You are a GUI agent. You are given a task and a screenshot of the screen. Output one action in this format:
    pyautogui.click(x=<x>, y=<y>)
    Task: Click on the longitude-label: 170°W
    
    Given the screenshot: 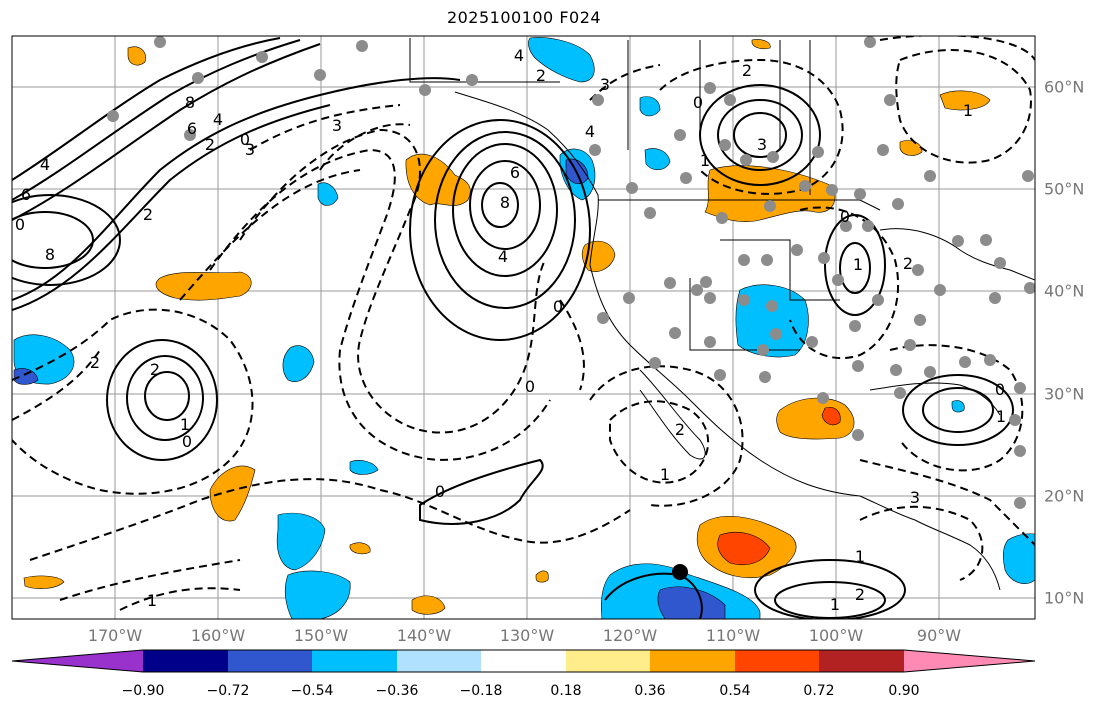 What is the action you would take?
    pyautogui.click(x=115, y=635)
    